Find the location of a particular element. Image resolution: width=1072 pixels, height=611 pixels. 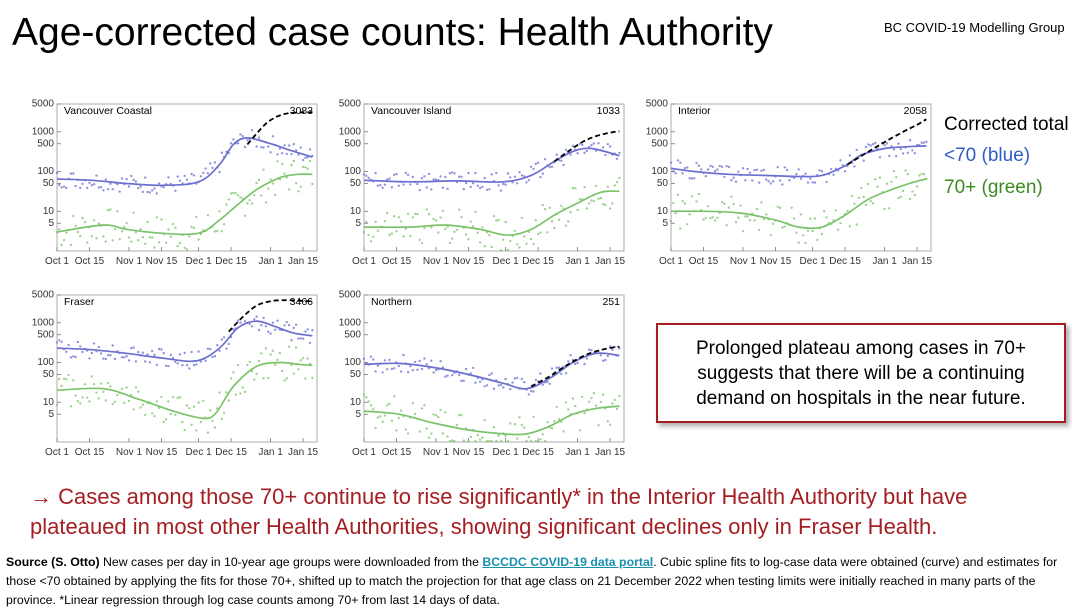

data-portal-link: BCCDC COVID-19 data portal is located at coordinates (568, 562).